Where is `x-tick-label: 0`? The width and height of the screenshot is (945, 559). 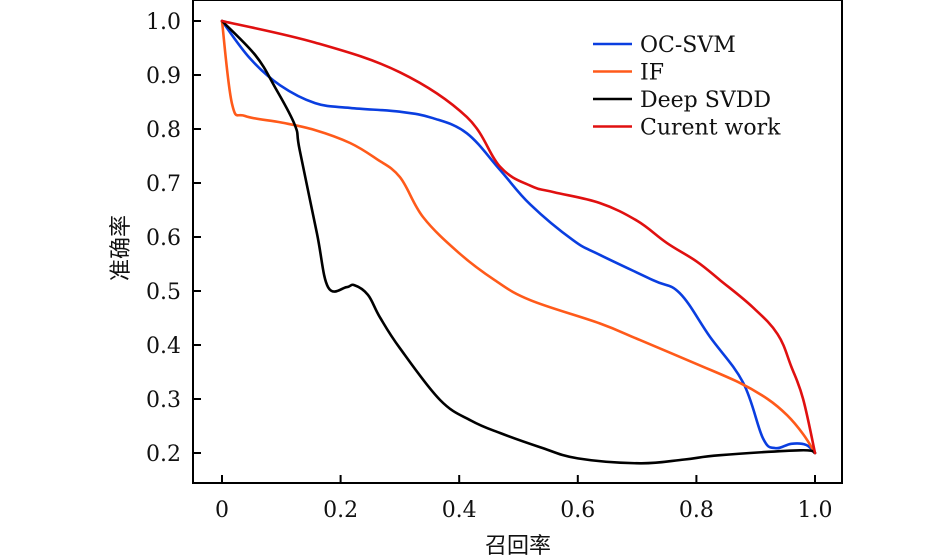
x-tick-label: 0 is located at coordinates (222, 510).